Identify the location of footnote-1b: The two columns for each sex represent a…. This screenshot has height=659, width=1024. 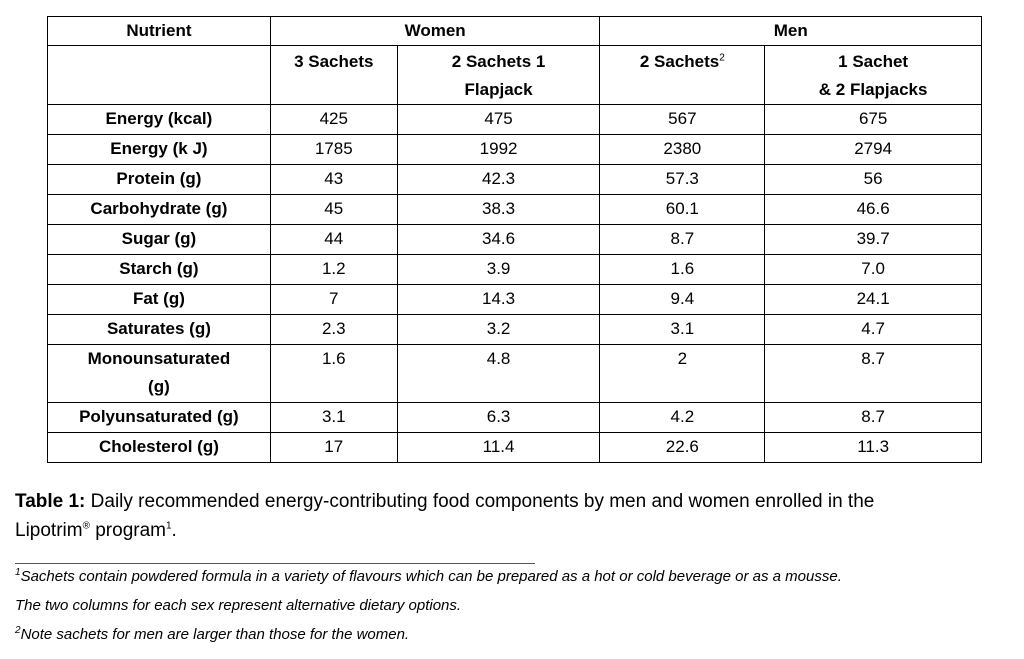
(238, 605).